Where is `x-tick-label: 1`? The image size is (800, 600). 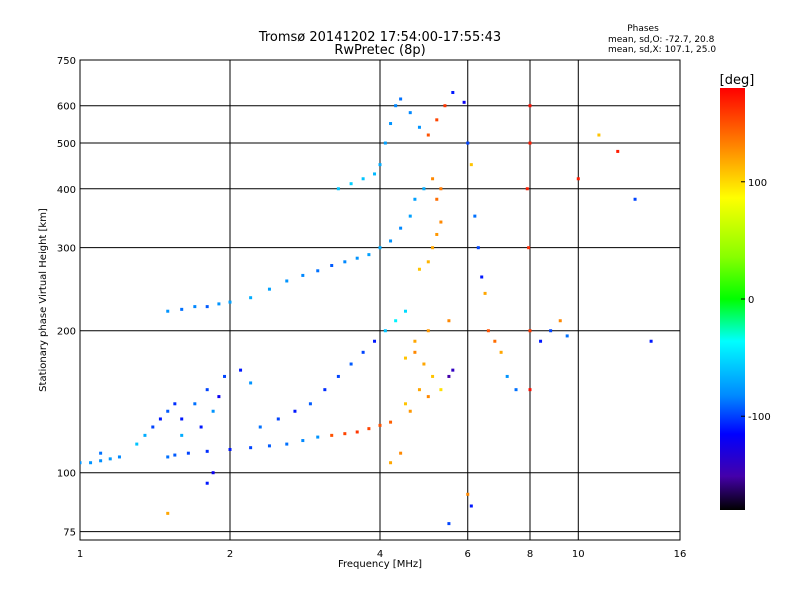
x-tick-label: 1 is located at coordinates (80, 554).